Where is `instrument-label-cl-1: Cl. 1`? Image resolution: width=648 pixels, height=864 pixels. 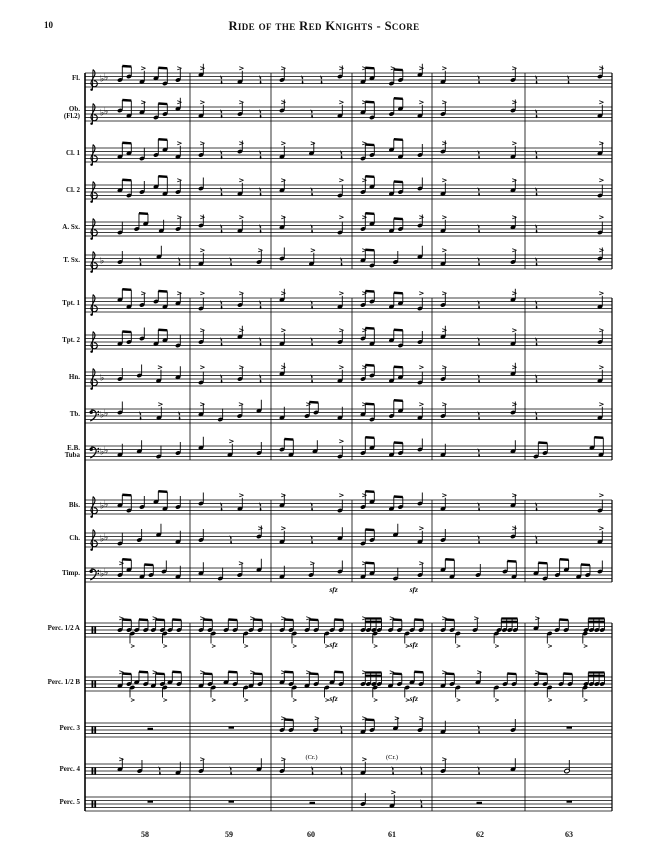 instrument-label-cl-1: Cl. 1 is located at coordinates (73, 153).